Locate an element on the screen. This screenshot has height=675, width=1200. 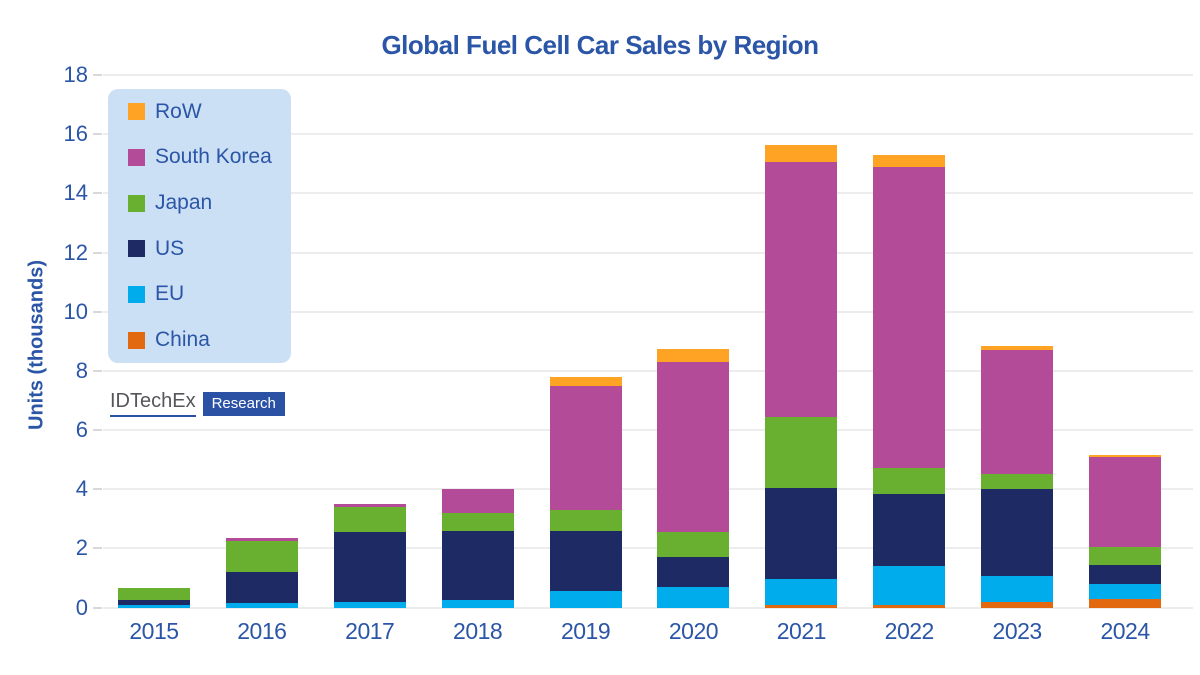
legend-swatch-china-icon is located at coordinates (136, 340).